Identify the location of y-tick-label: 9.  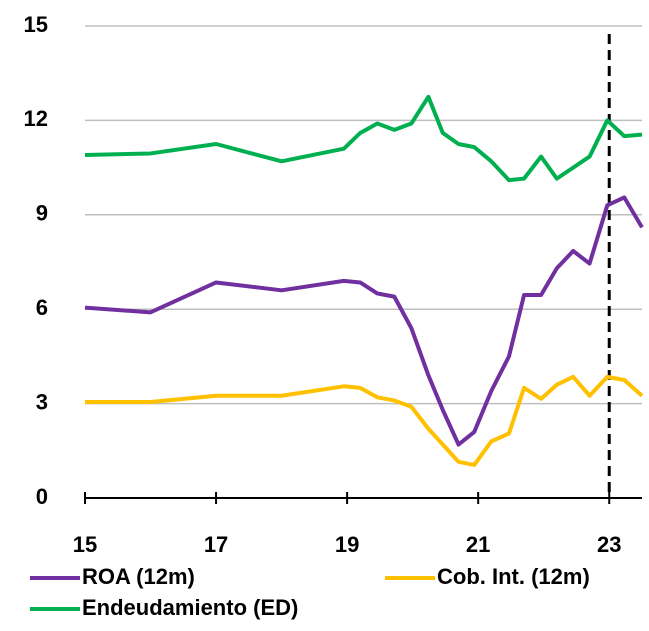
(42, 213).